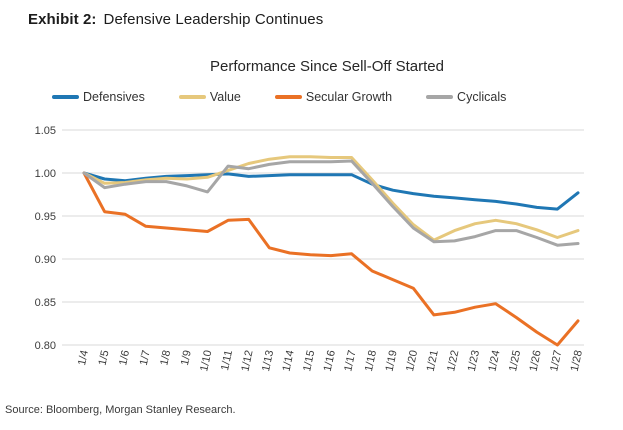 The image size is (623, 430). Describe the element at coordinates (412, 360) in the screenshot. I see `x-tick-label: 1/20` at that location.